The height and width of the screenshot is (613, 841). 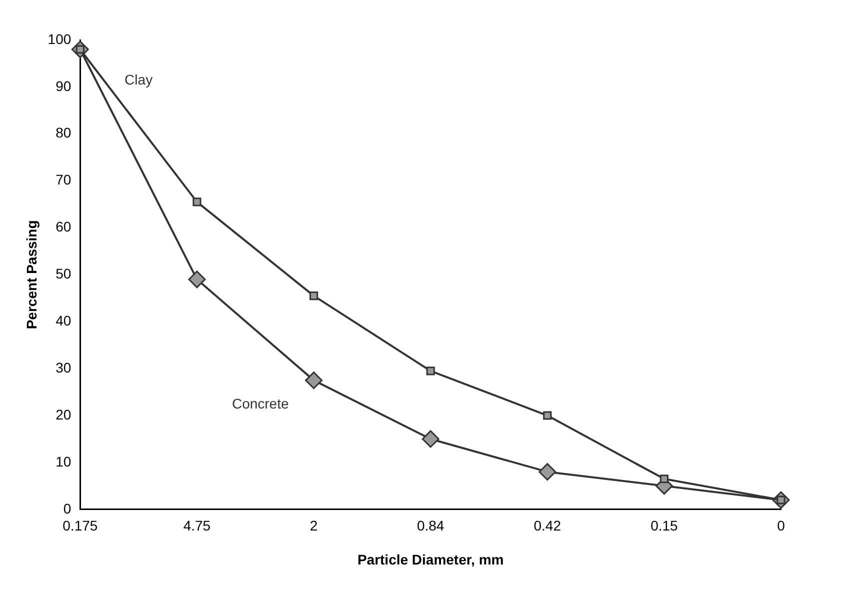 I want to click on x-tick-label: 0.42, so click(x=548, y=526).